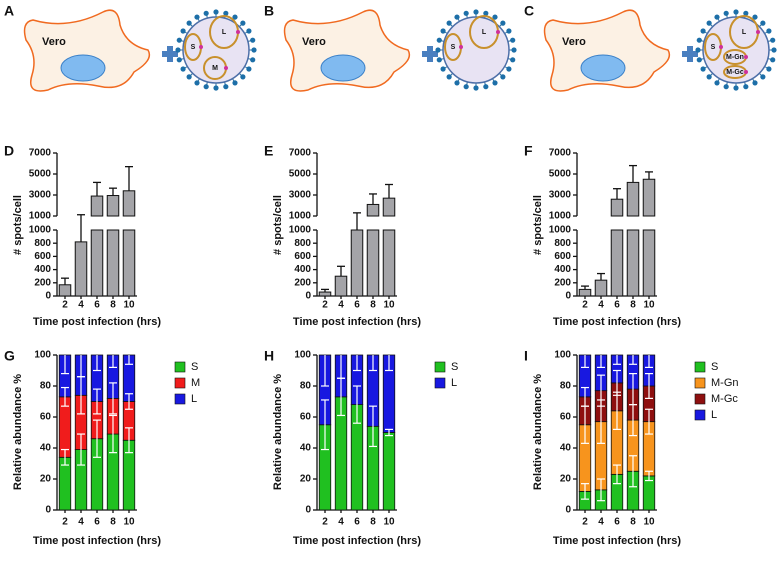 Image resolution: width=778 pixels, height=561 pixels. What do you see at coordinates (9, 356) in the screenshot?
I see `panel-letter: G` at bounding box center [9, 356].